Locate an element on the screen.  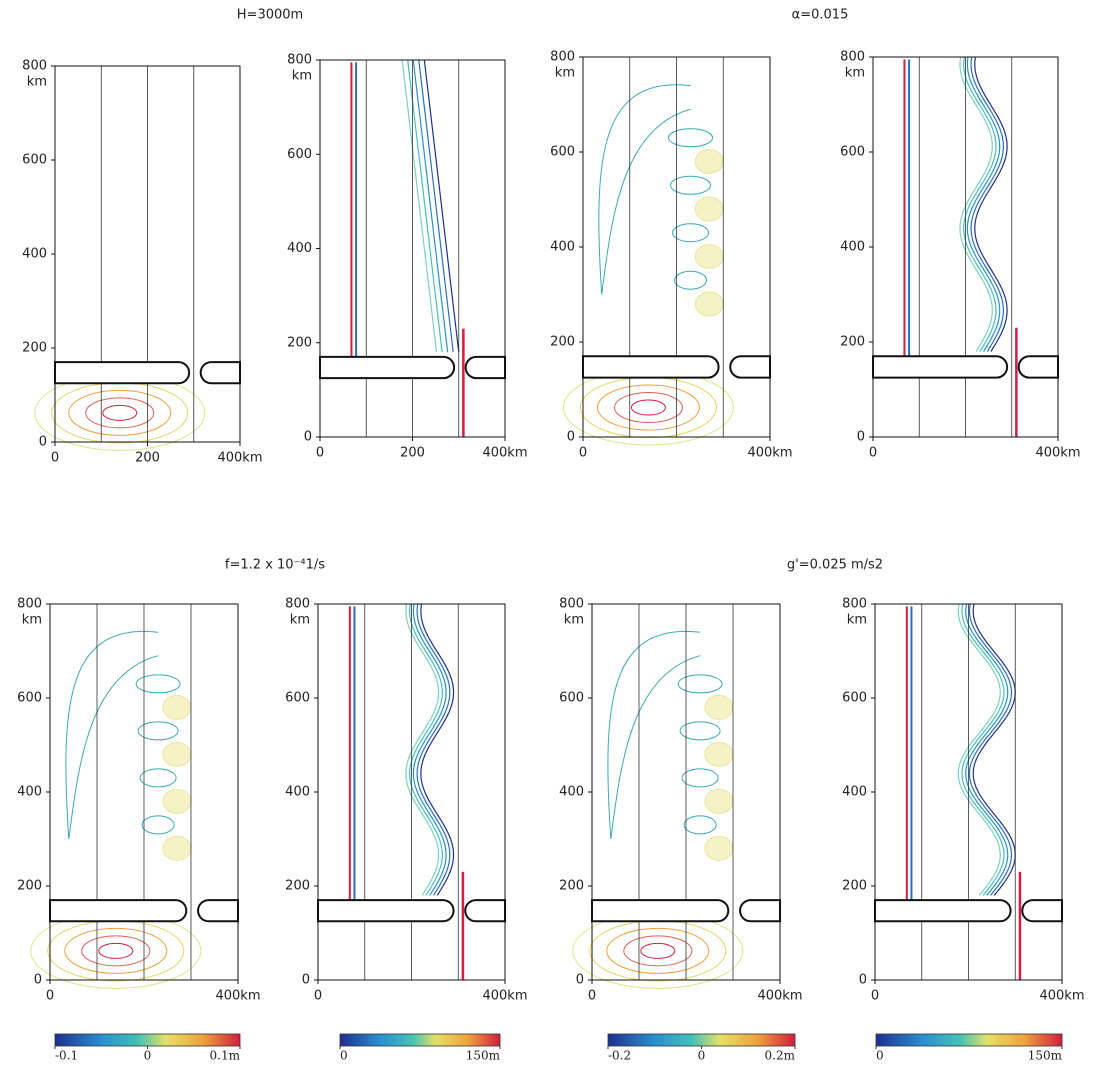
colorbar: -0.2 0 0.2m is located at coordinates (701, 1048).